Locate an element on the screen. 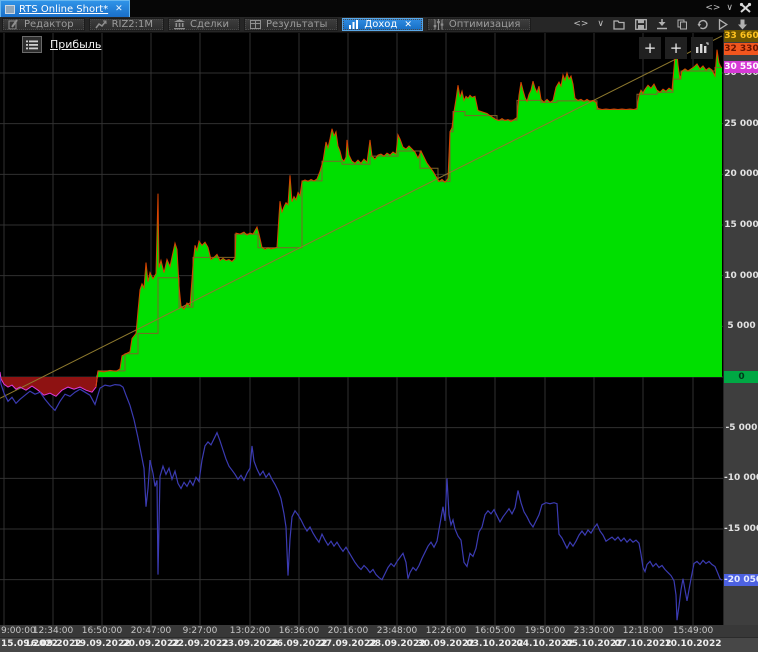 Image resolution: width=758 pixels, height=652 pixels. x-axis-date: 20.09.2022 is located at coordinates (151, 644).